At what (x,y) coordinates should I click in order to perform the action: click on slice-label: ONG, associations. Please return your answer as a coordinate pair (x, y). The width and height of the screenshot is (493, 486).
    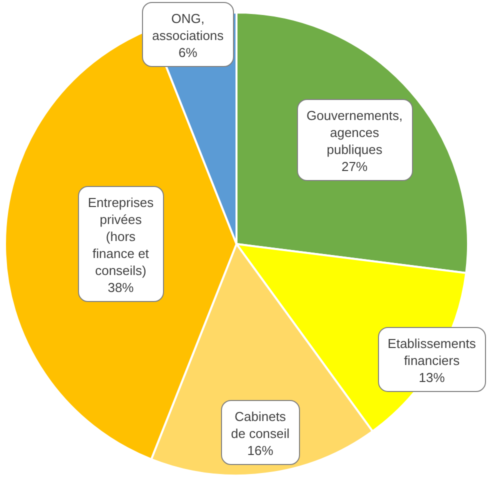
    Looking at the image, I should click on (188, 27).